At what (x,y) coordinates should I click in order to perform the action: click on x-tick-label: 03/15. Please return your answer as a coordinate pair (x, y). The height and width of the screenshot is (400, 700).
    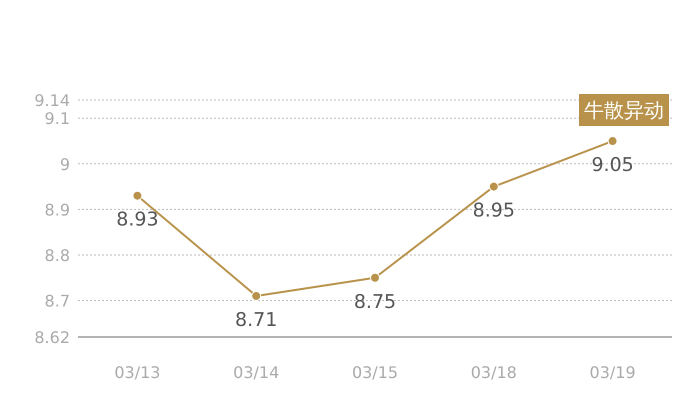
    Looking at the image, I should click on (375, 372).